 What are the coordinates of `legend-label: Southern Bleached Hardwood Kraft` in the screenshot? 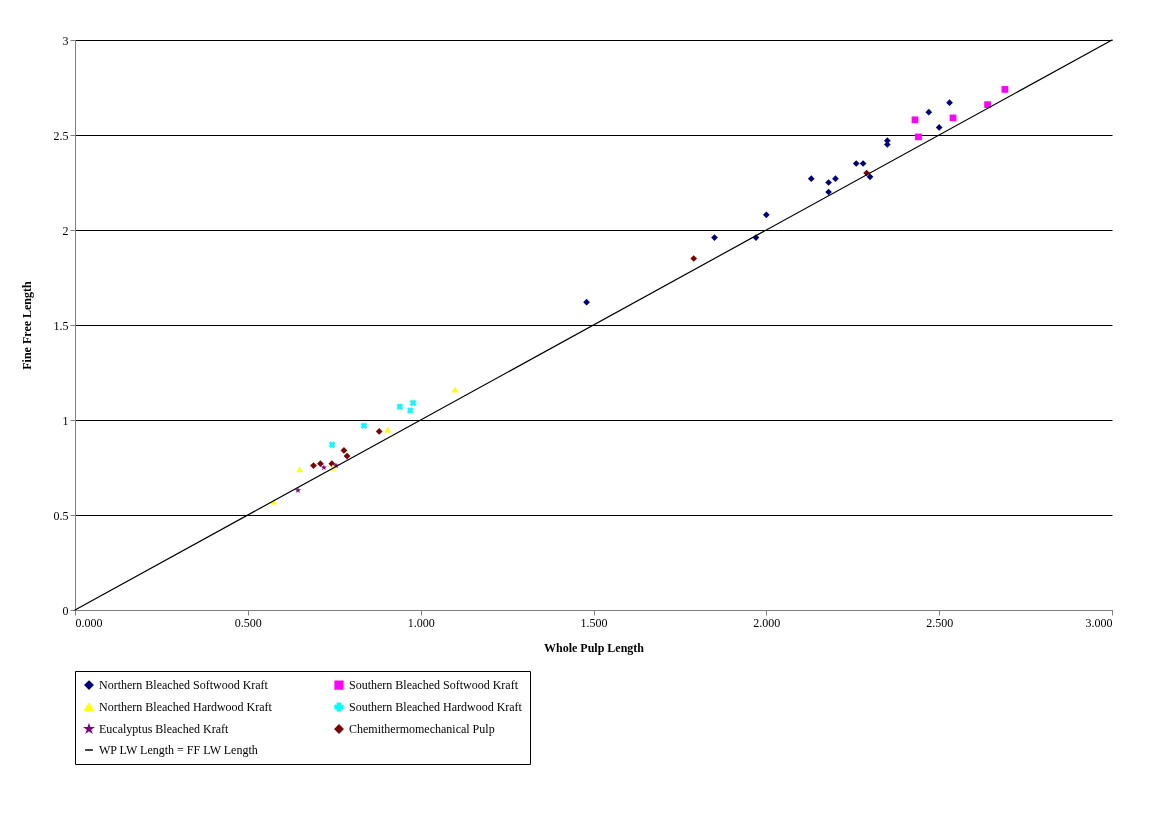 It's located at (436, 707).